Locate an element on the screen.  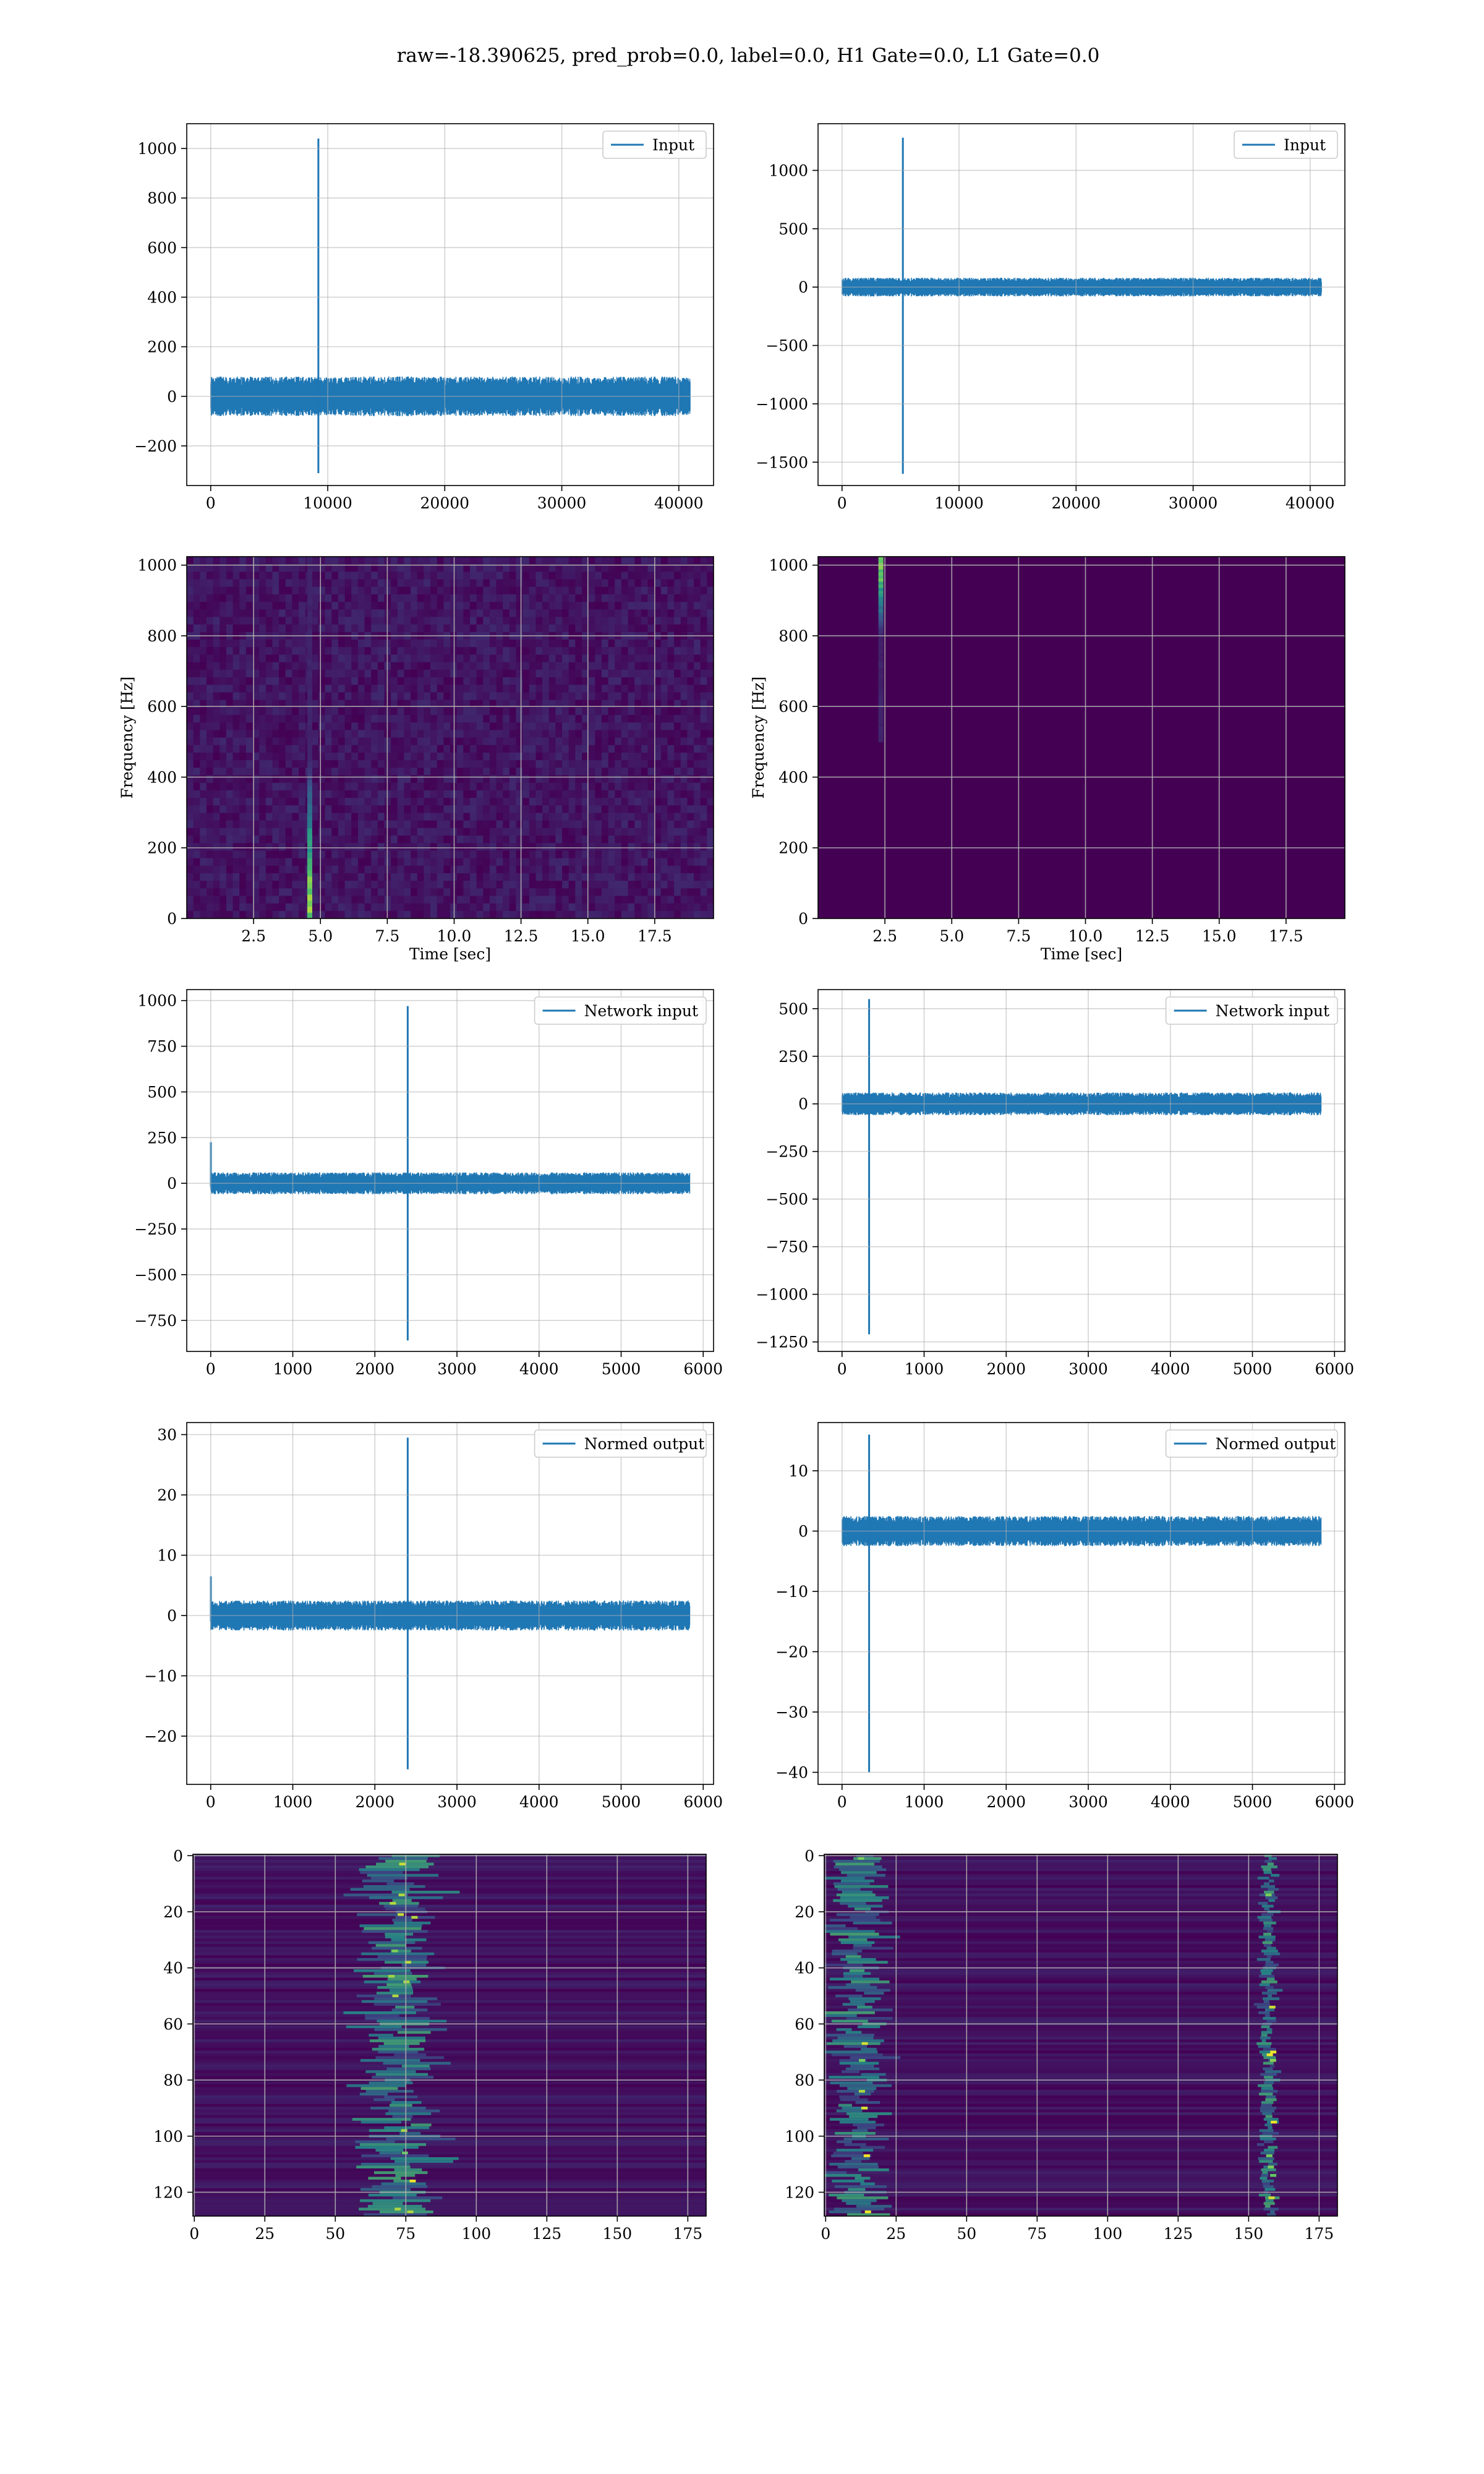
x-tick-label: 5.0 is located at coordinates (320, 936).